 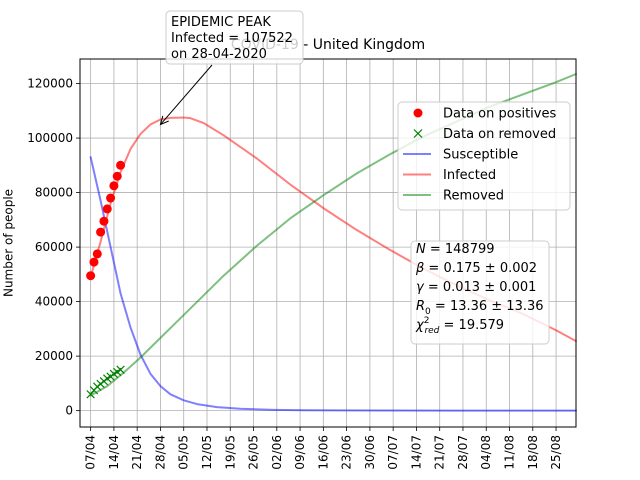 I want to click on x-tick-label: 28/07, so click(x=463, y=452).